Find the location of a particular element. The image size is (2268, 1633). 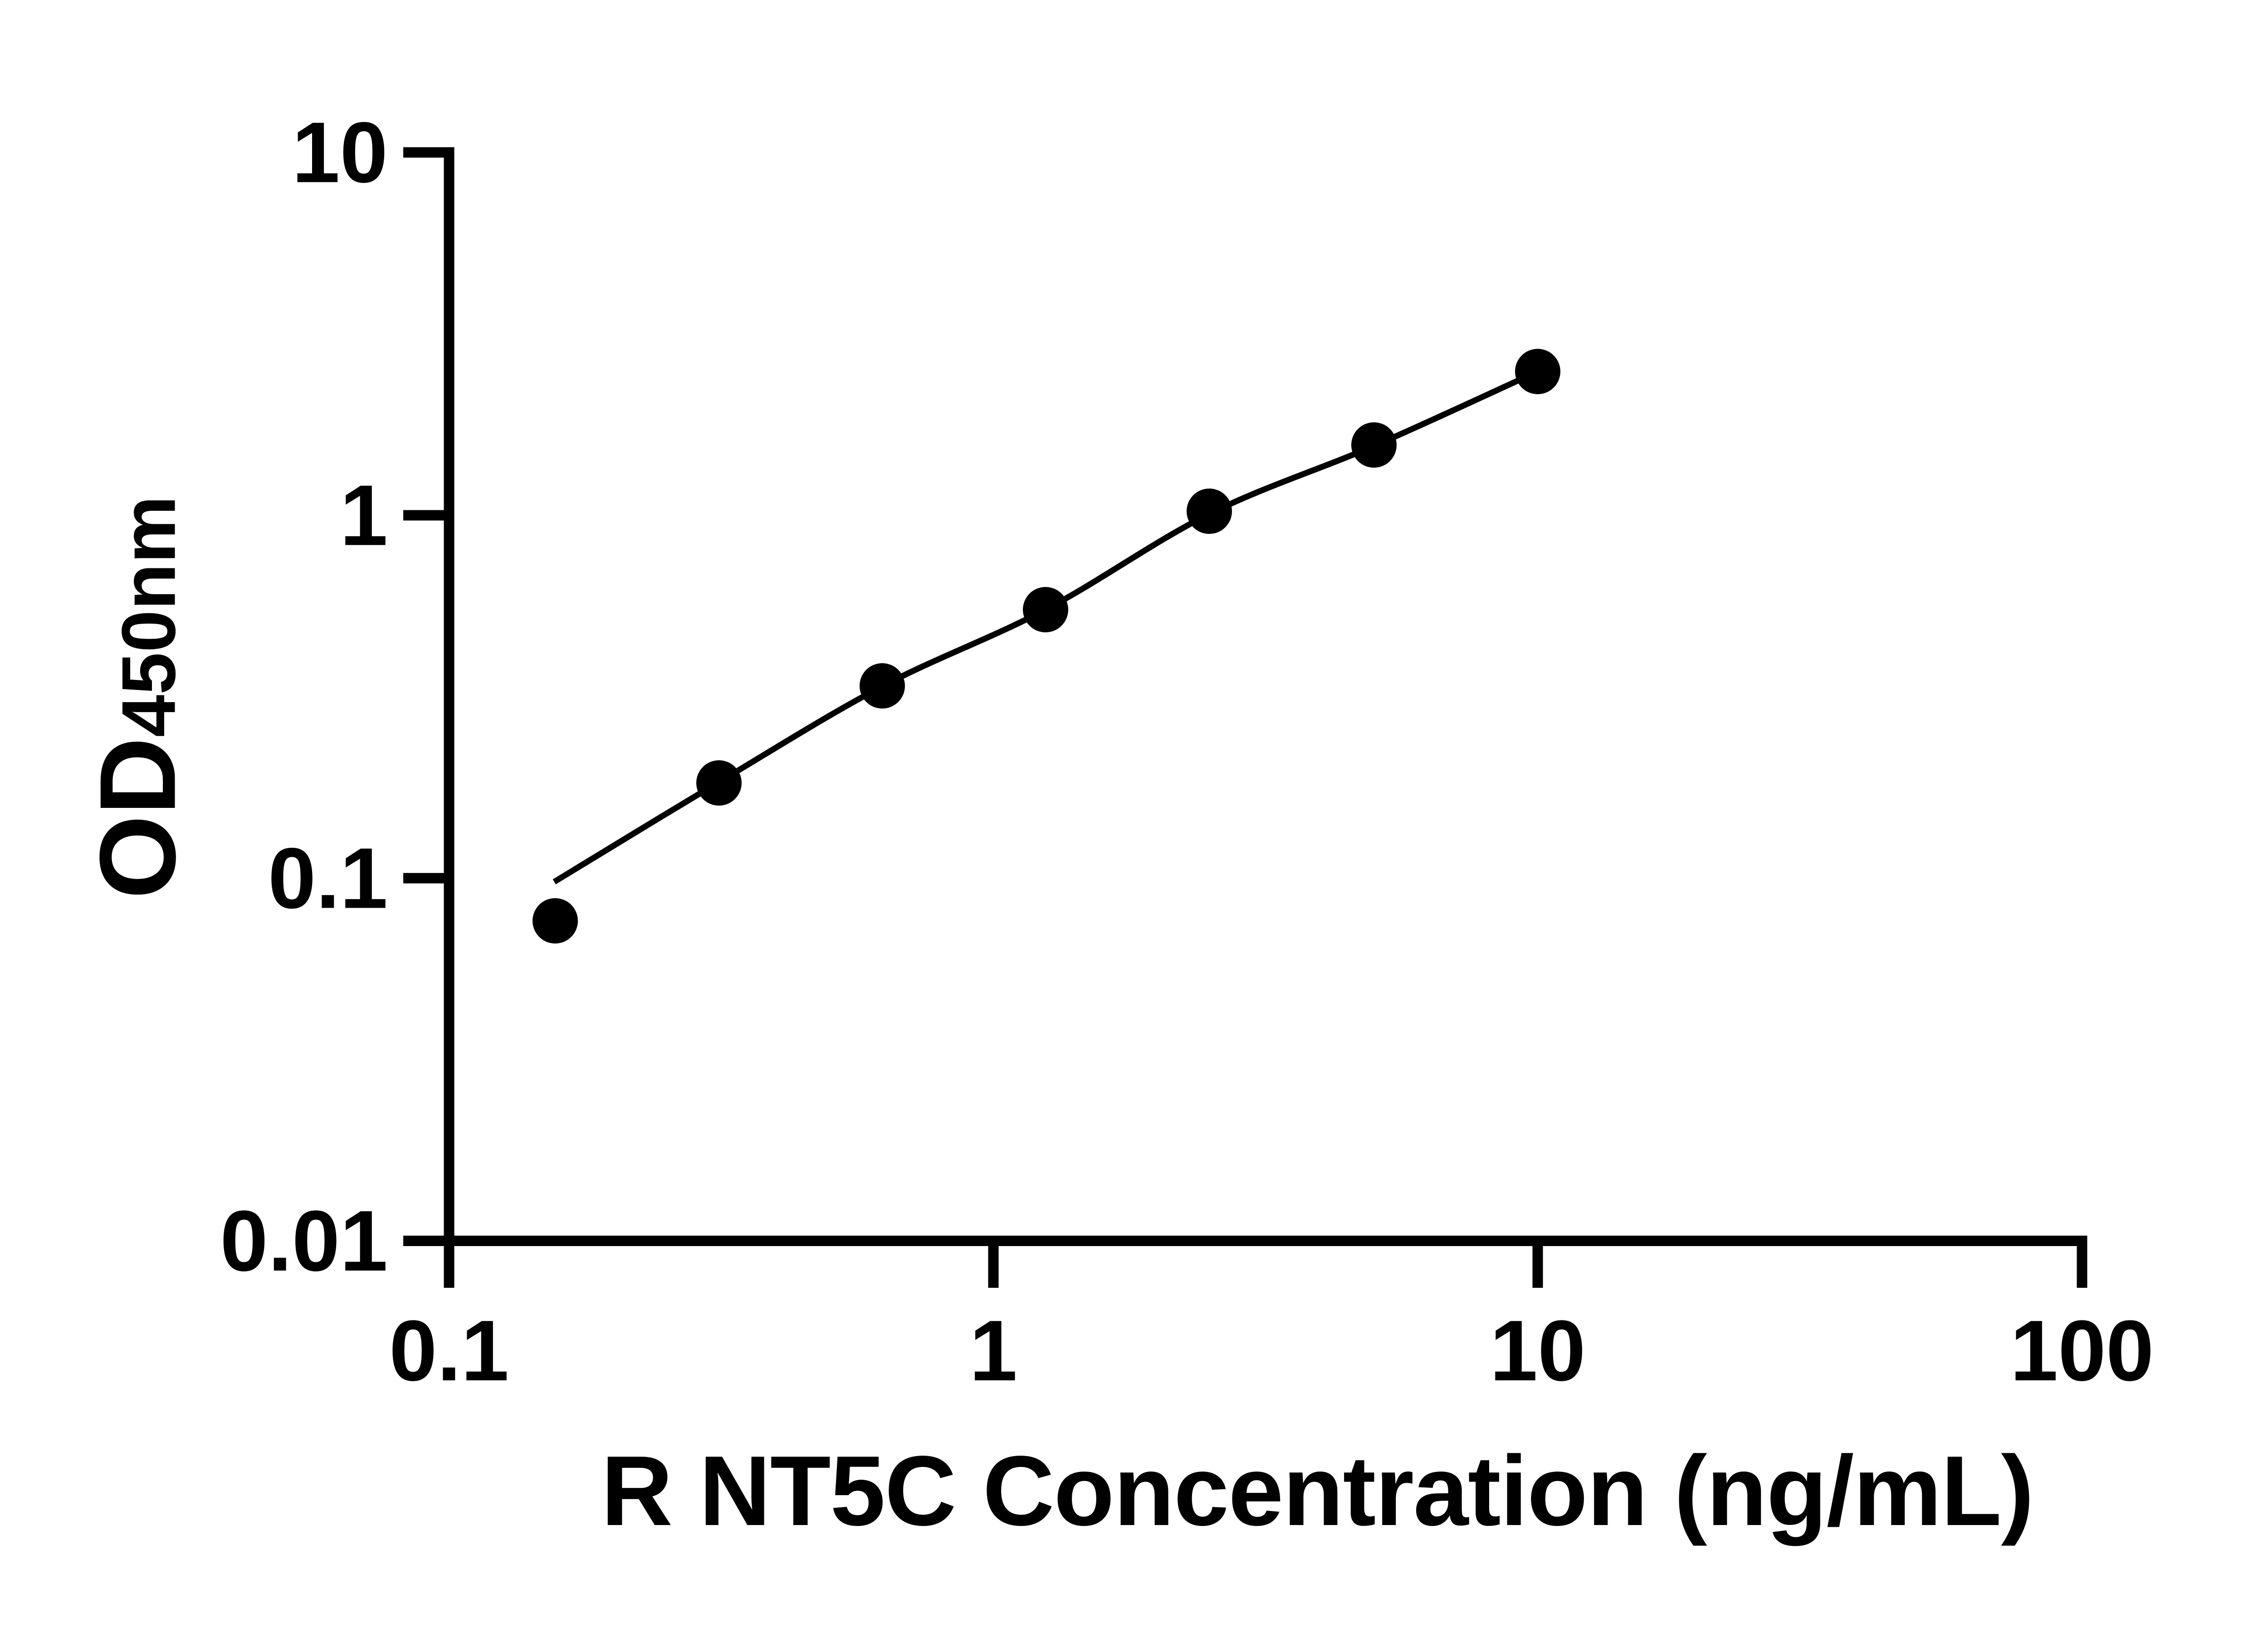

svg-text: 100 is located at coordinates (2082, 1351).